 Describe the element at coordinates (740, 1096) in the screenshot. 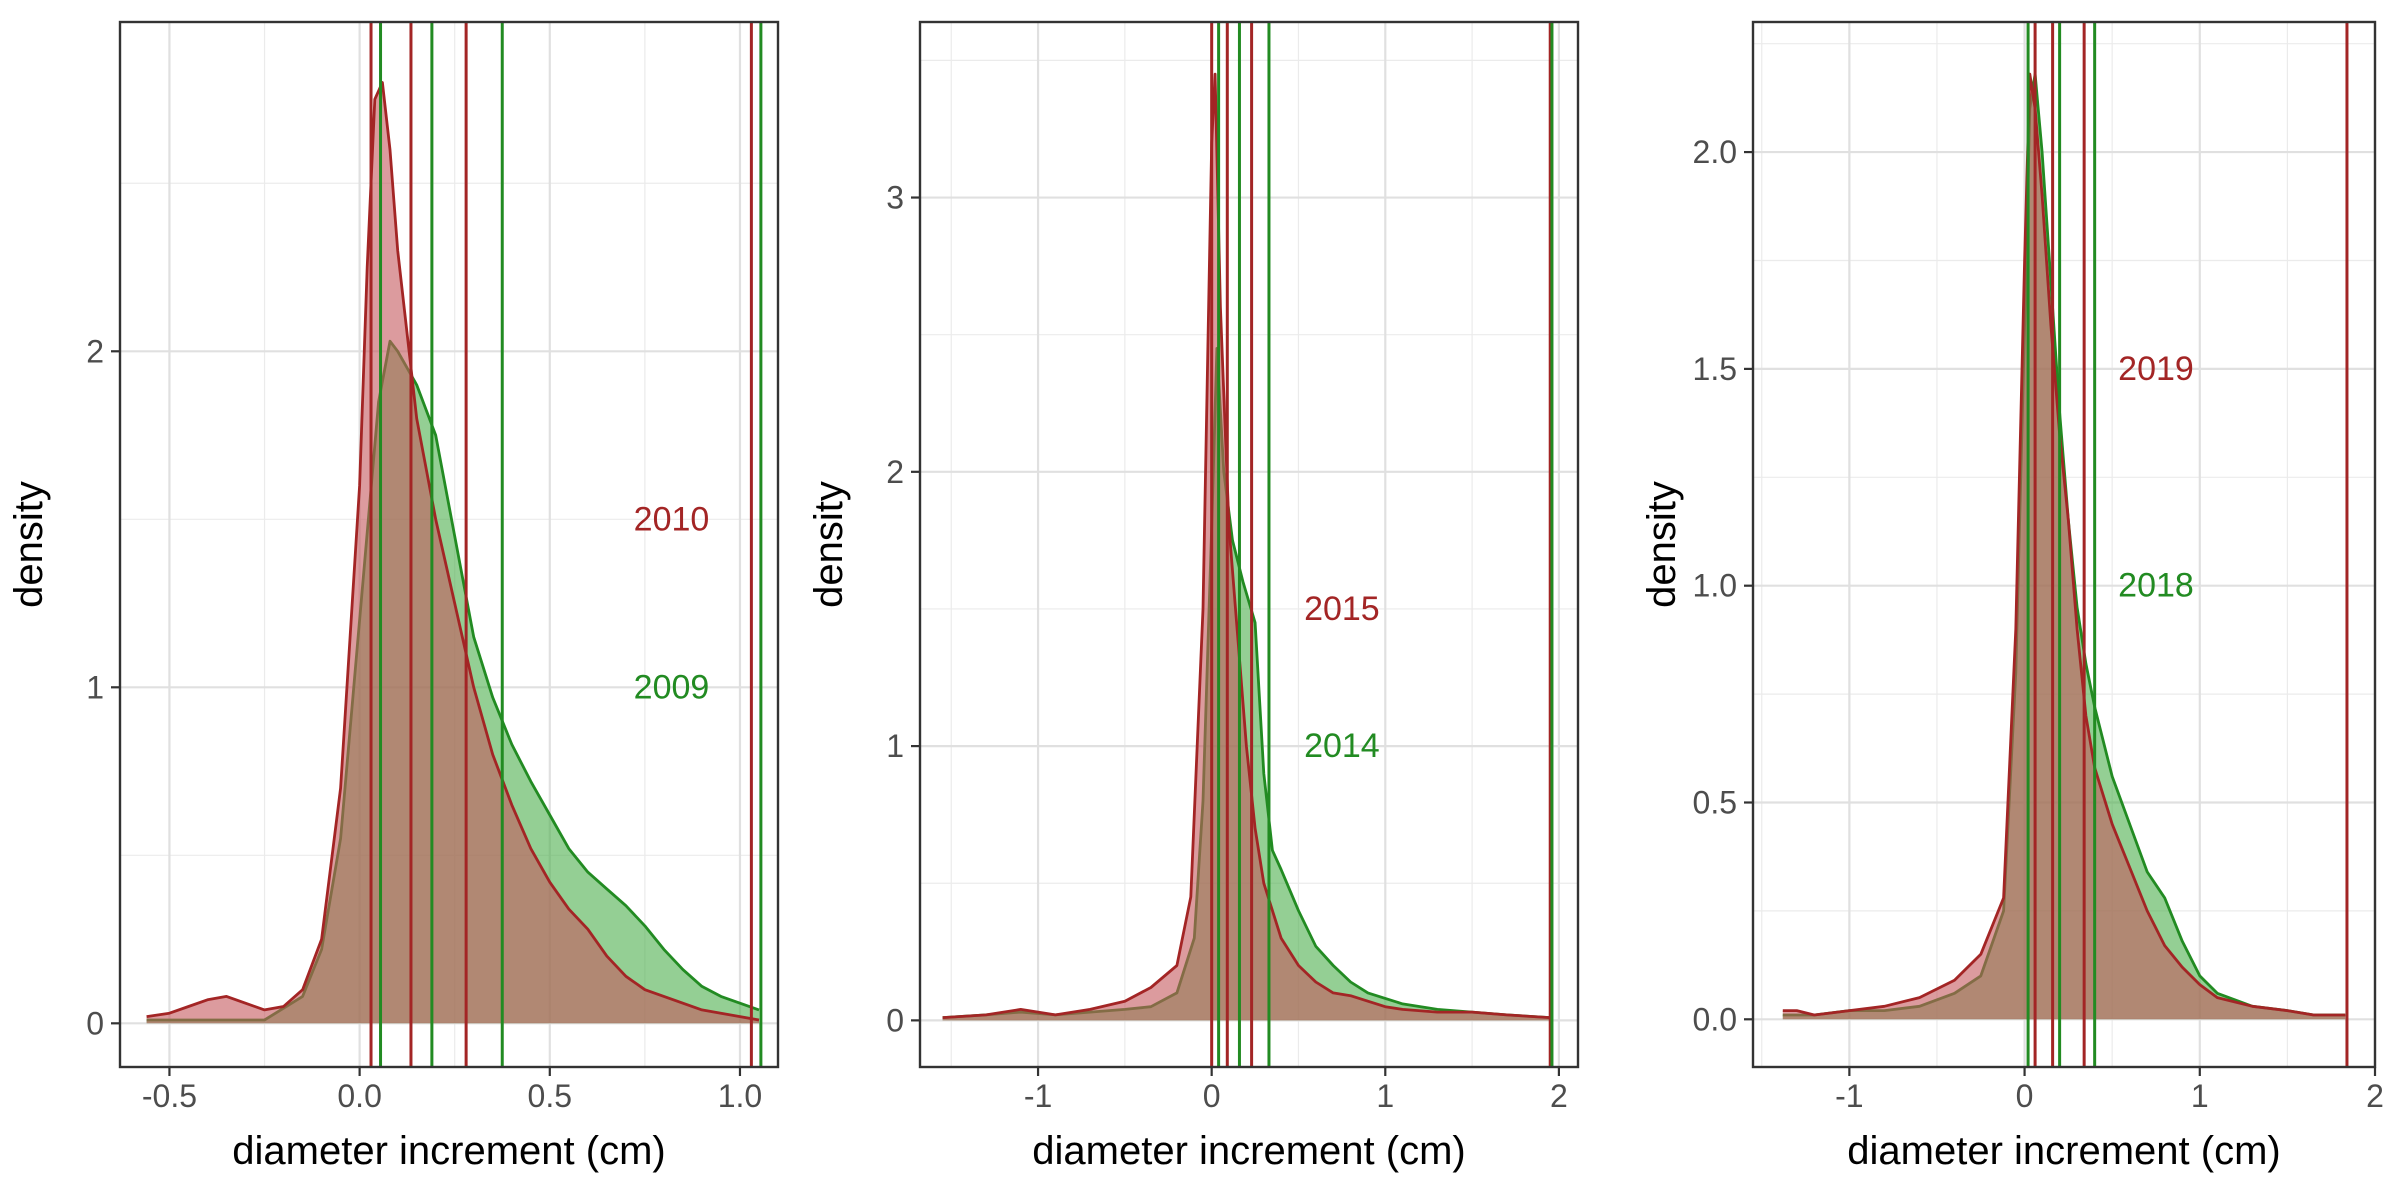

I see `x-tick-label: 1.0` at that location.